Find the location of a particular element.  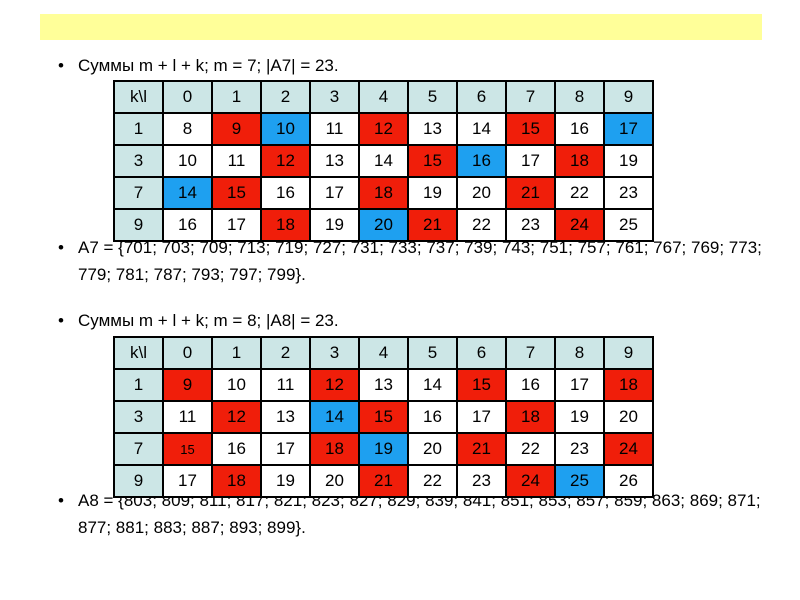

table-cell: 9 is located at coordinates (236, 129).